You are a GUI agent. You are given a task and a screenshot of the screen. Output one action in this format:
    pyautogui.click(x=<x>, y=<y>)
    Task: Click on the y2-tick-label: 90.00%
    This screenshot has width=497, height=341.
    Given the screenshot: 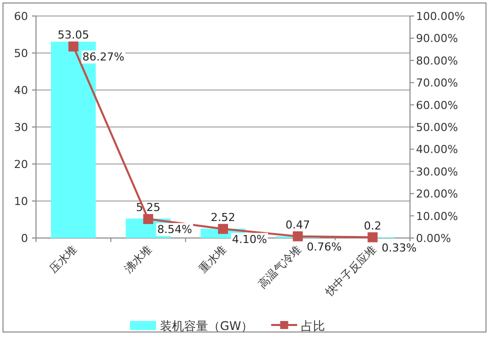 What is the action you would take?
    pyautogui.click(x=437, y=39)
    